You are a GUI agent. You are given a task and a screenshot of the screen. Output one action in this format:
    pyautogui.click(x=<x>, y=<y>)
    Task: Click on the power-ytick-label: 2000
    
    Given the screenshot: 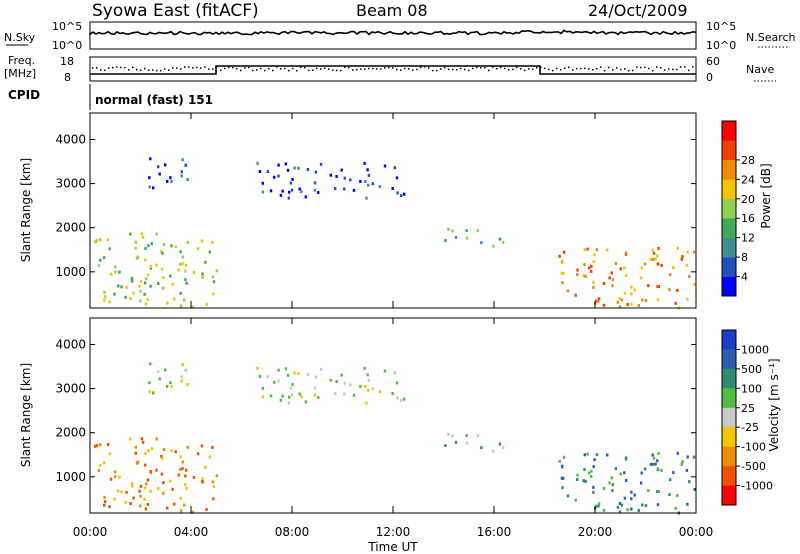 What is the action you would take?
    pyautogui.click(x=70, y=228)
    